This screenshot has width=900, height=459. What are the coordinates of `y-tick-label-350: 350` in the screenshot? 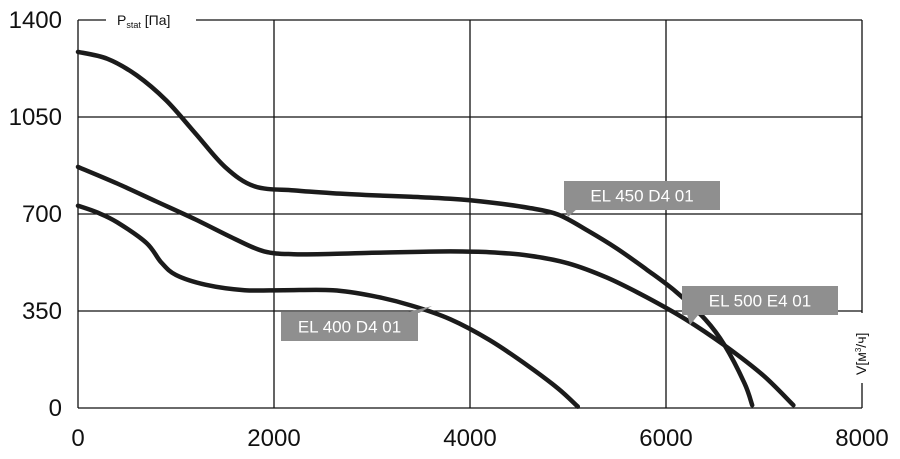 It's located at (42, 311).